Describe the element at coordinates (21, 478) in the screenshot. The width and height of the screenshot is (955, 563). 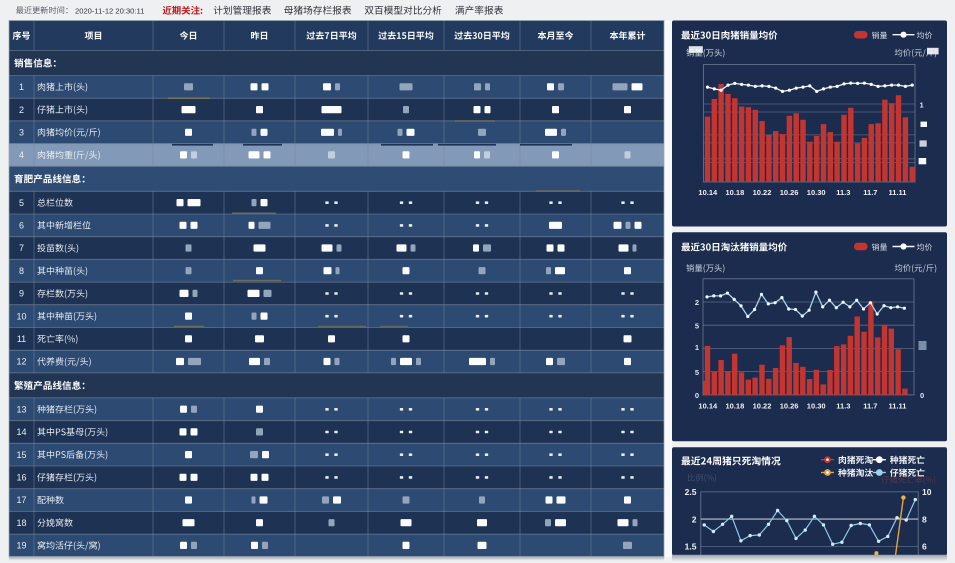
I see `svg-text: 16` at that location.